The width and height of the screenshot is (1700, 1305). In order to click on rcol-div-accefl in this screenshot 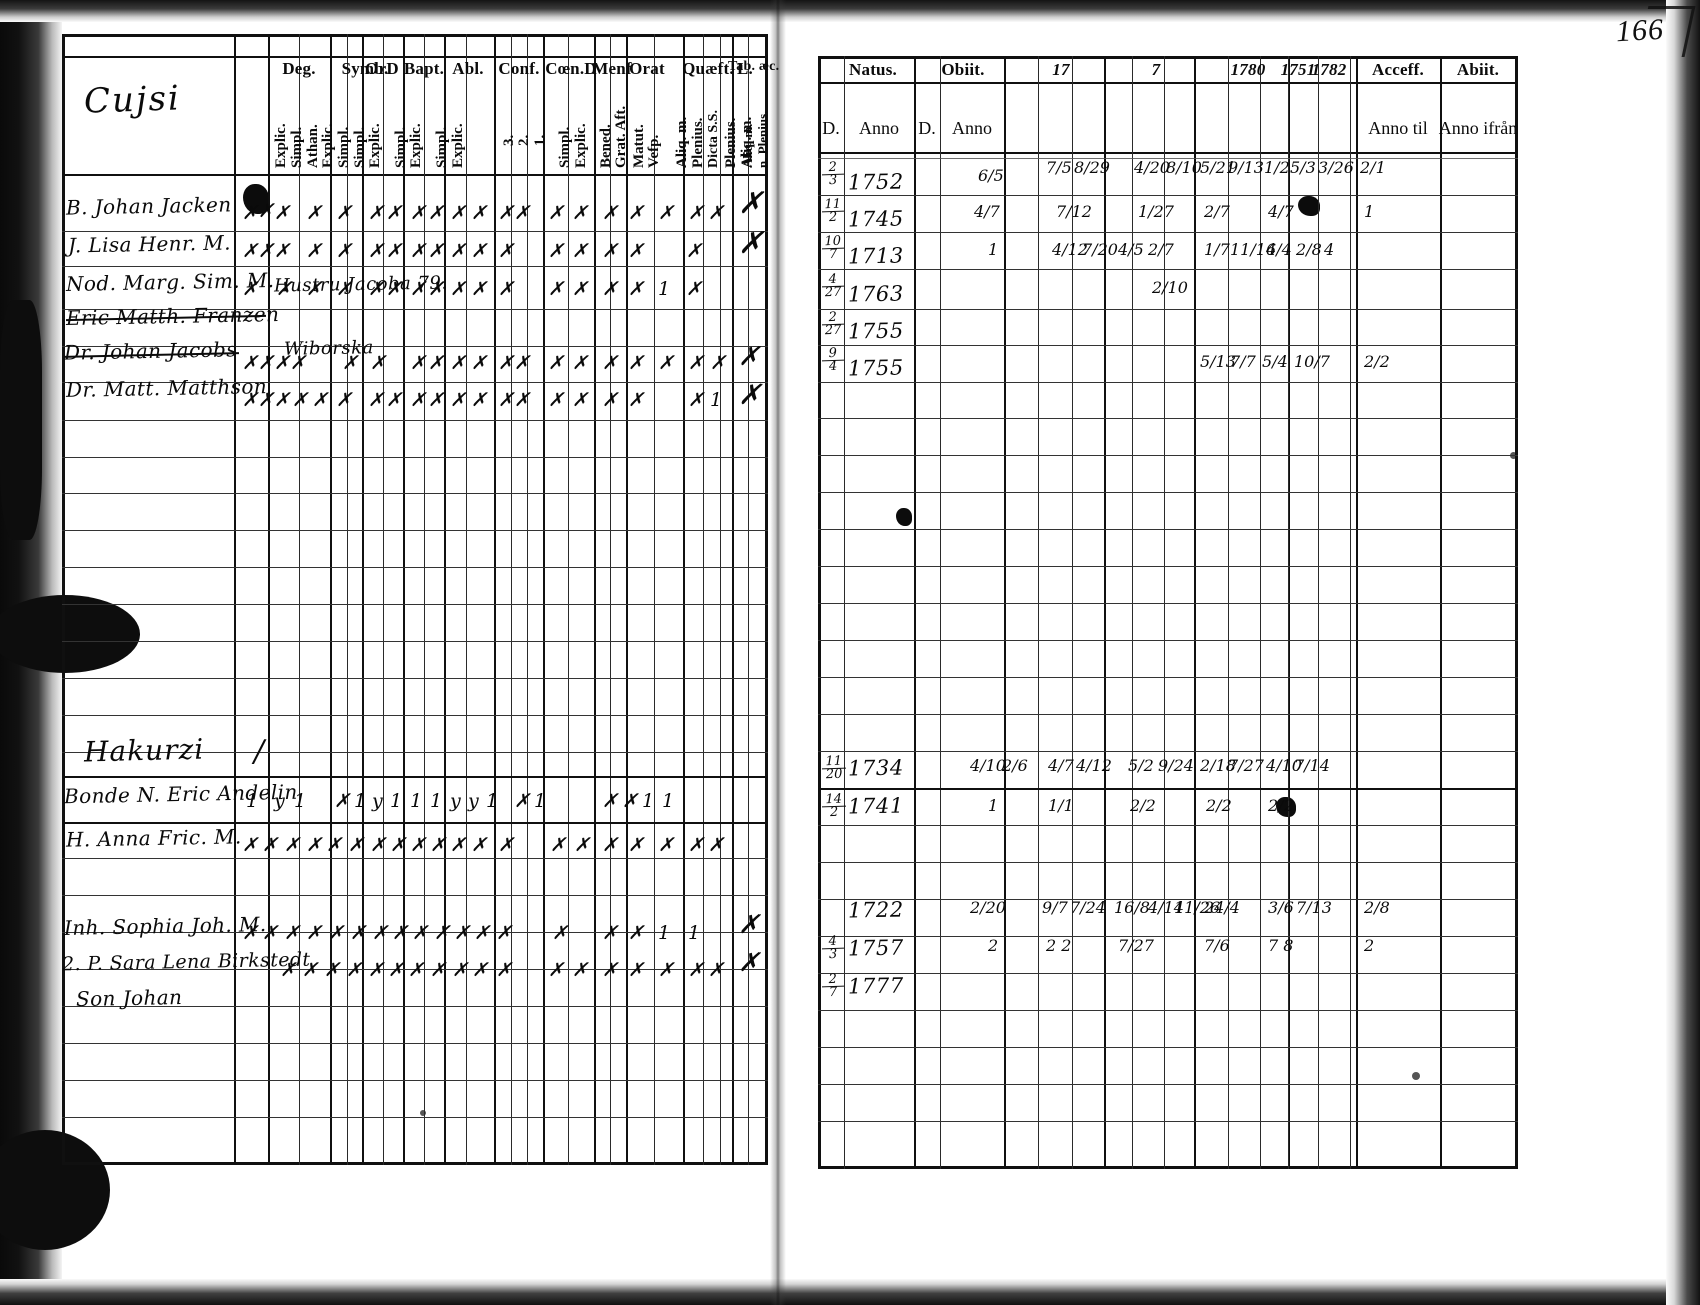, I will do `click(1357, 612)`.